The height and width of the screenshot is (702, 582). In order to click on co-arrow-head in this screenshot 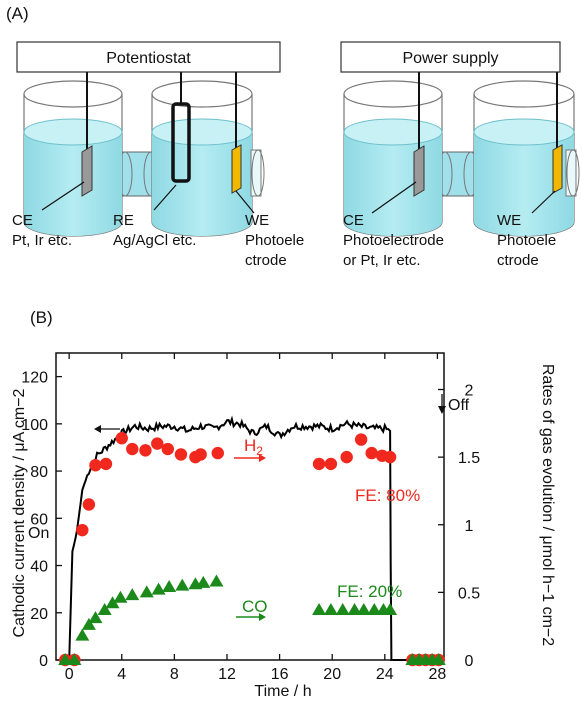, I will do `click(262, 617)`.